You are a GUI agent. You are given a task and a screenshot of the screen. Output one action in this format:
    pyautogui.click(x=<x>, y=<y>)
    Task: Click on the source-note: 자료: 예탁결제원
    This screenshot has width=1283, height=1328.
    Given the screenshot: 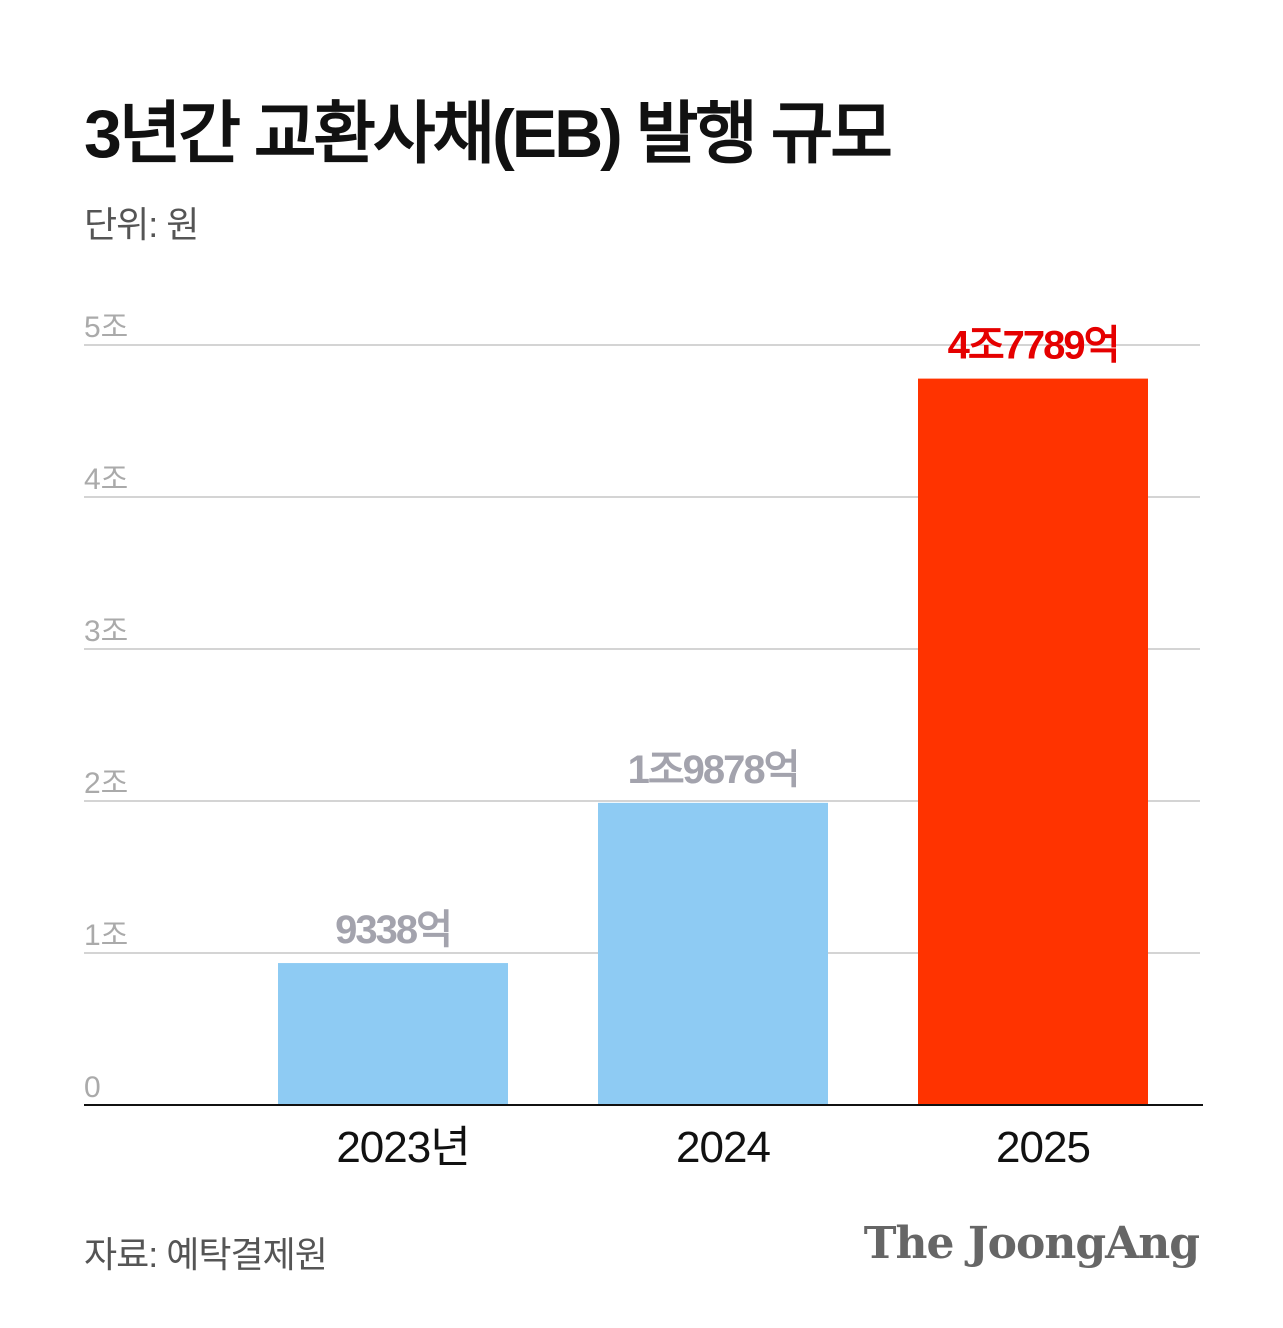 What is the action you would take?
    pyautogui.click(x=206, y=1254)
    